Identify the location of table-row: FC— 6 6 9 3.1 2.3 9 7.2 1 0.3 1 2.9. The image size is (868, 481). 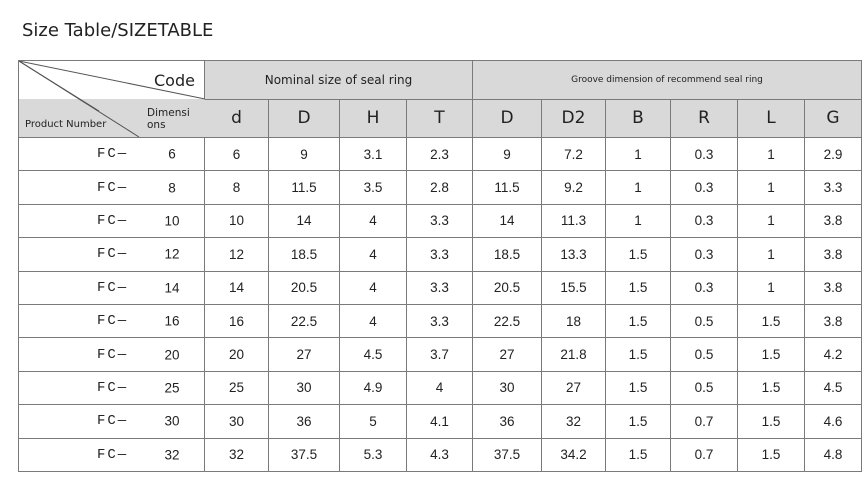
(440, 154).